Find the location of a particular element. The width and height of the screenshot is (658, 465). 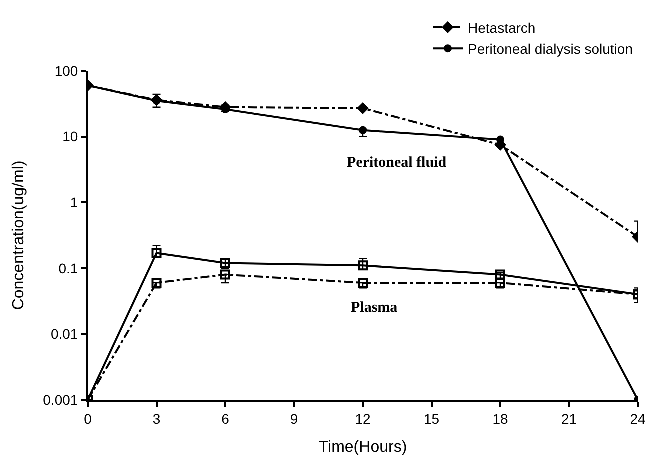

x-tick-label: 21 is located at coordinates (569, 418).